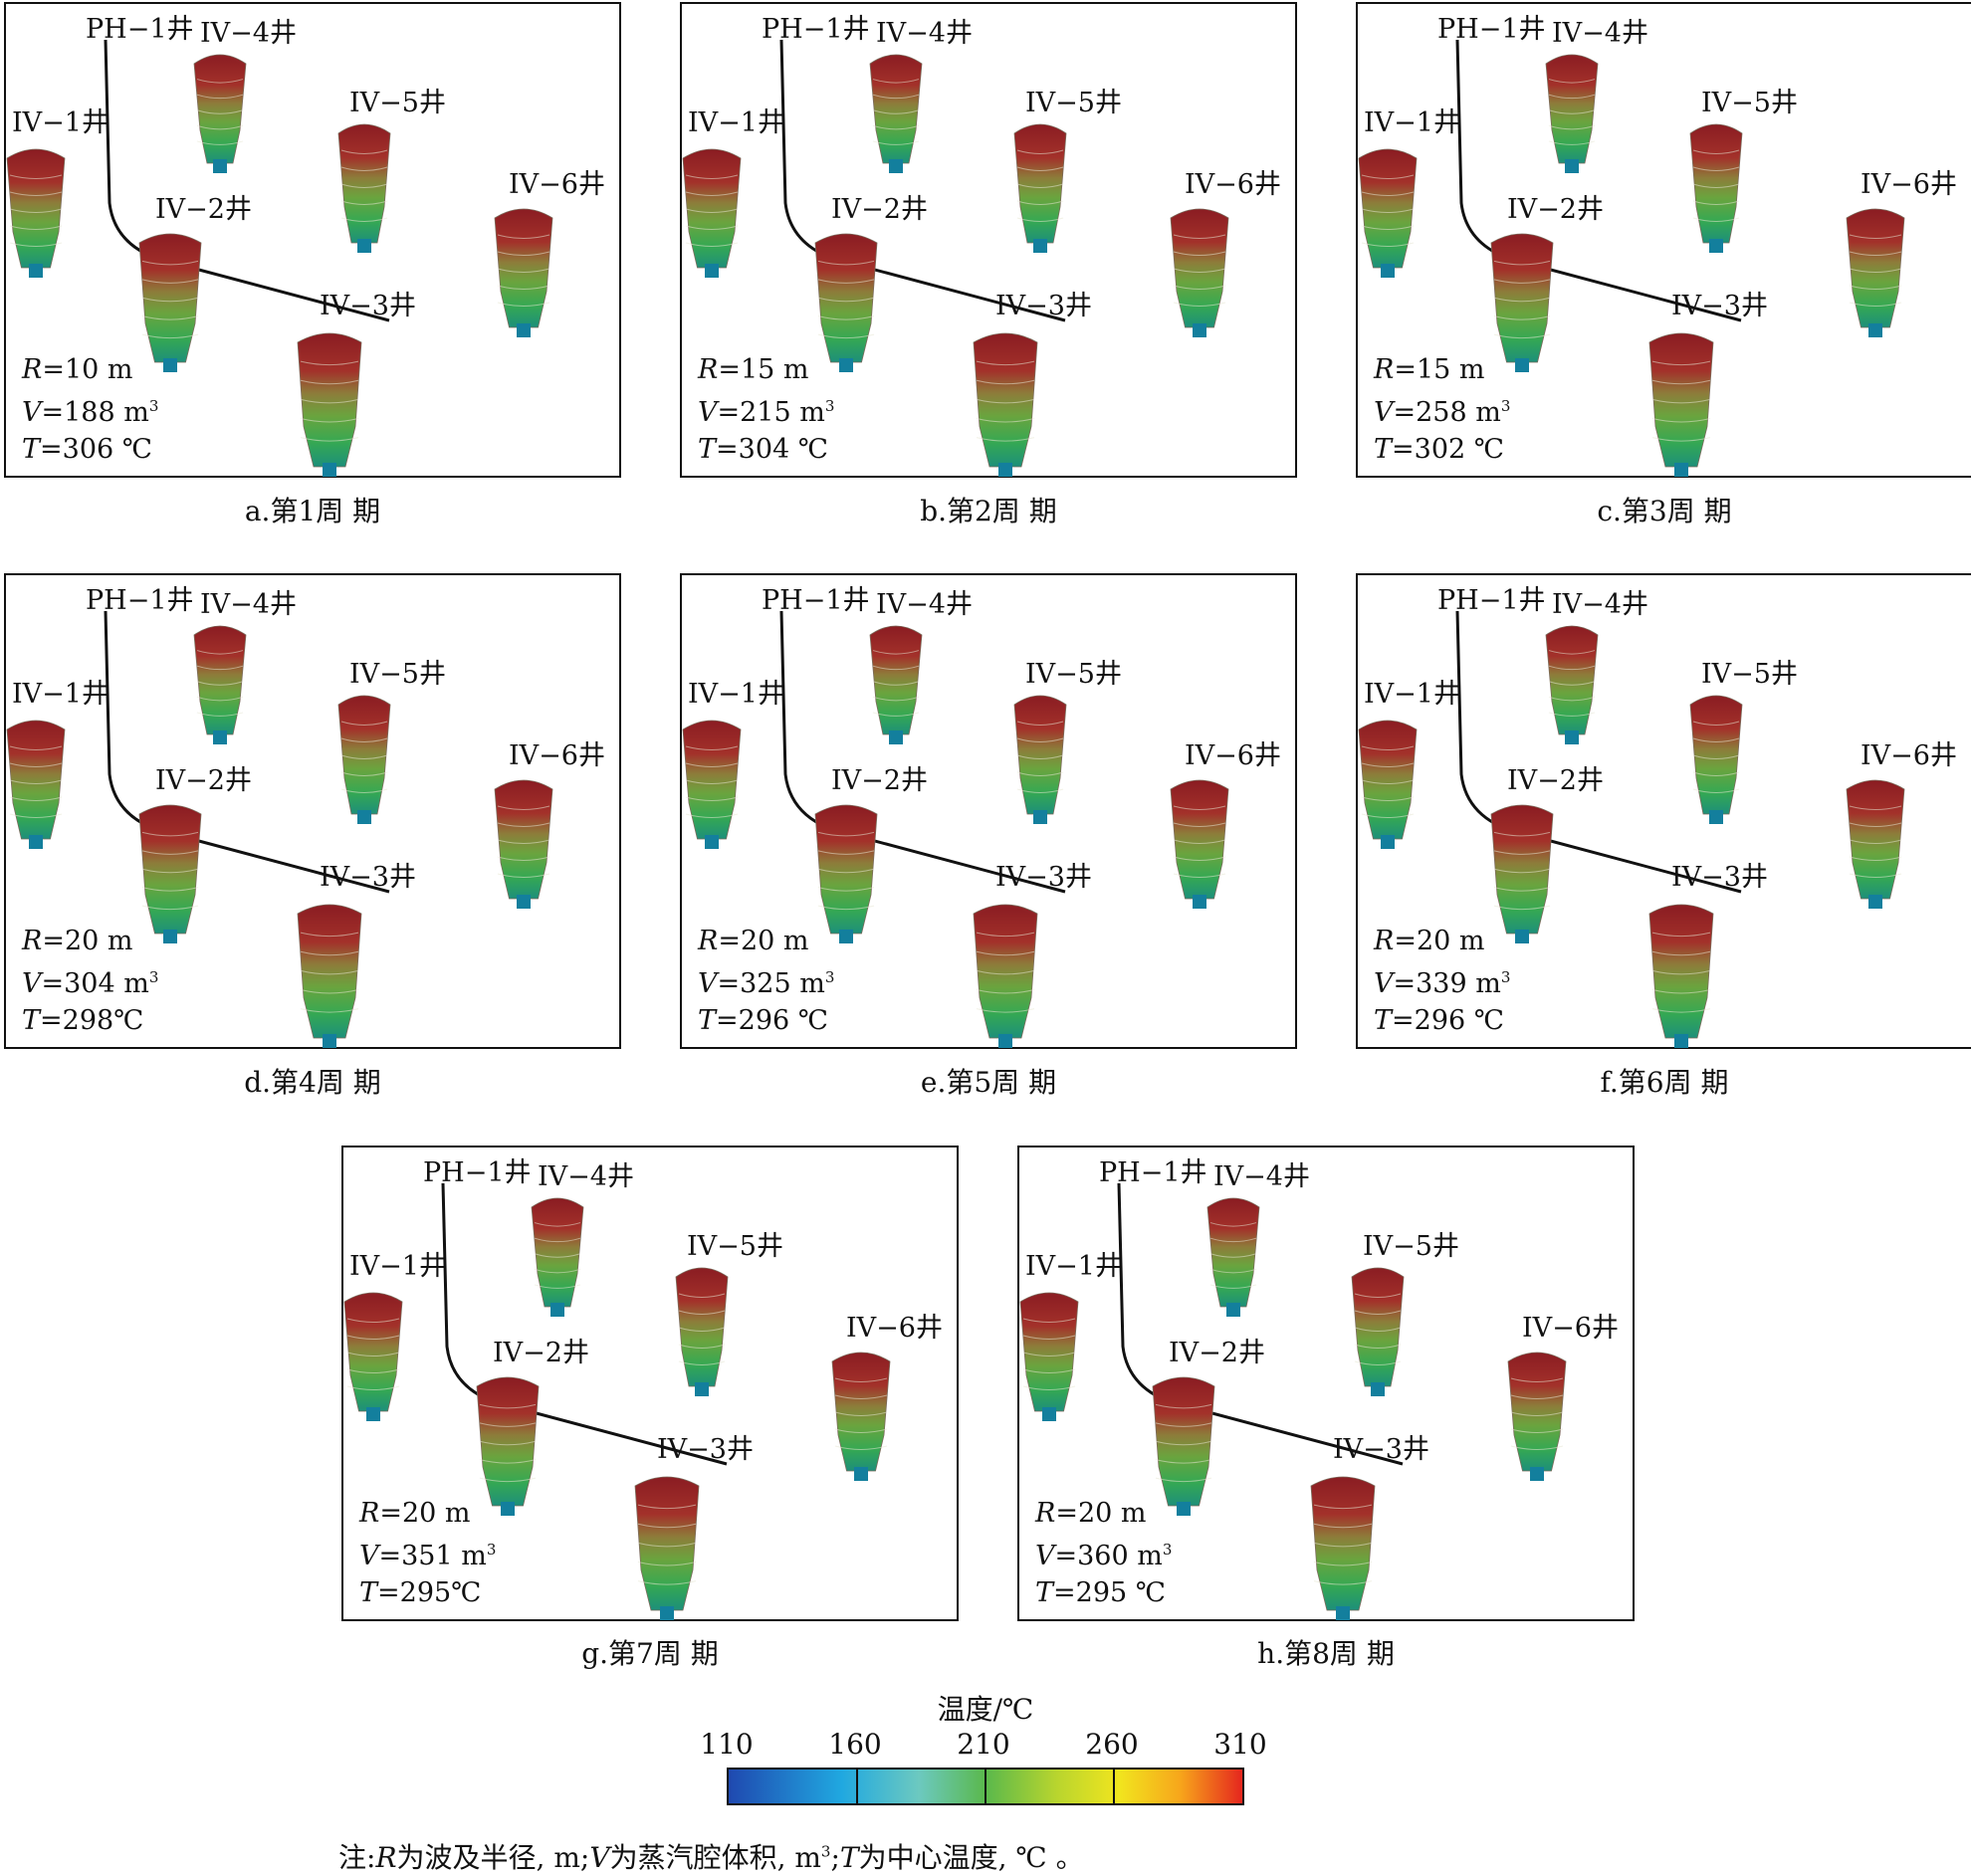 Image resolution: width=1971 pixels, height=1876 pixels. I want to click on legend-tick-310: 310, so click(1240, 1744).